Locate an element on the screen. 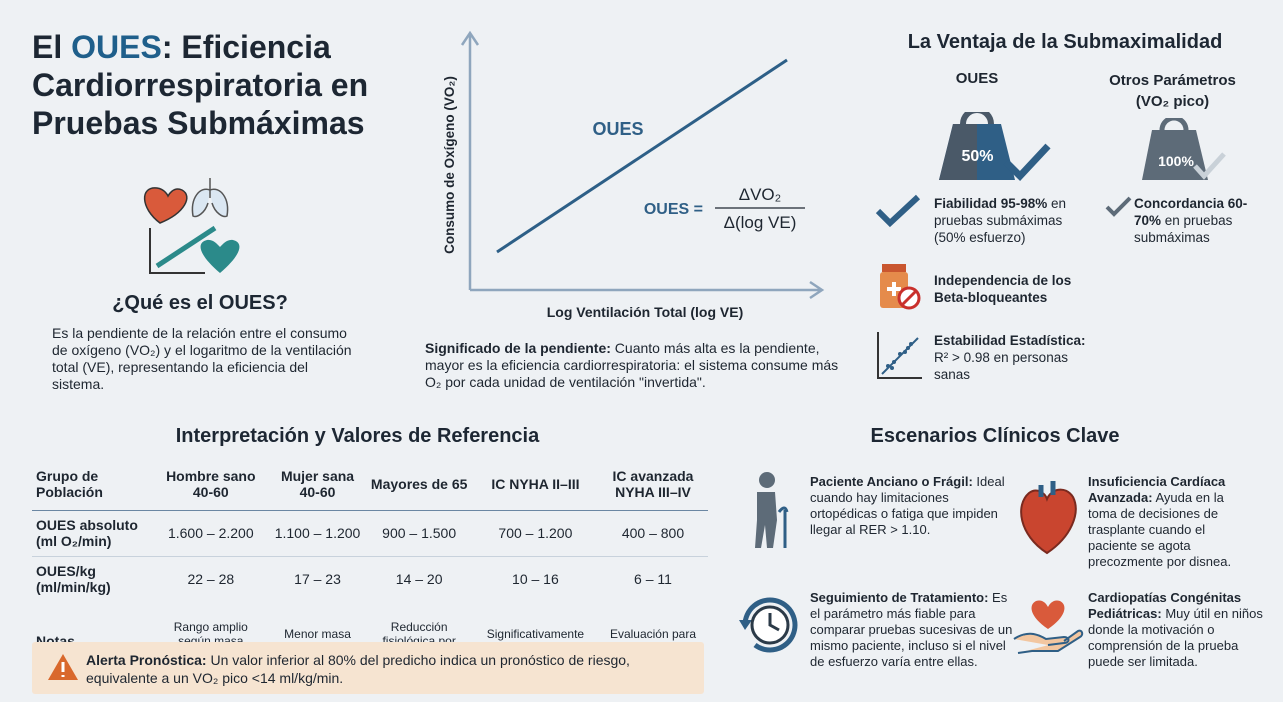  table-cell: 17 – 23 is located at coordinates (317, 579).